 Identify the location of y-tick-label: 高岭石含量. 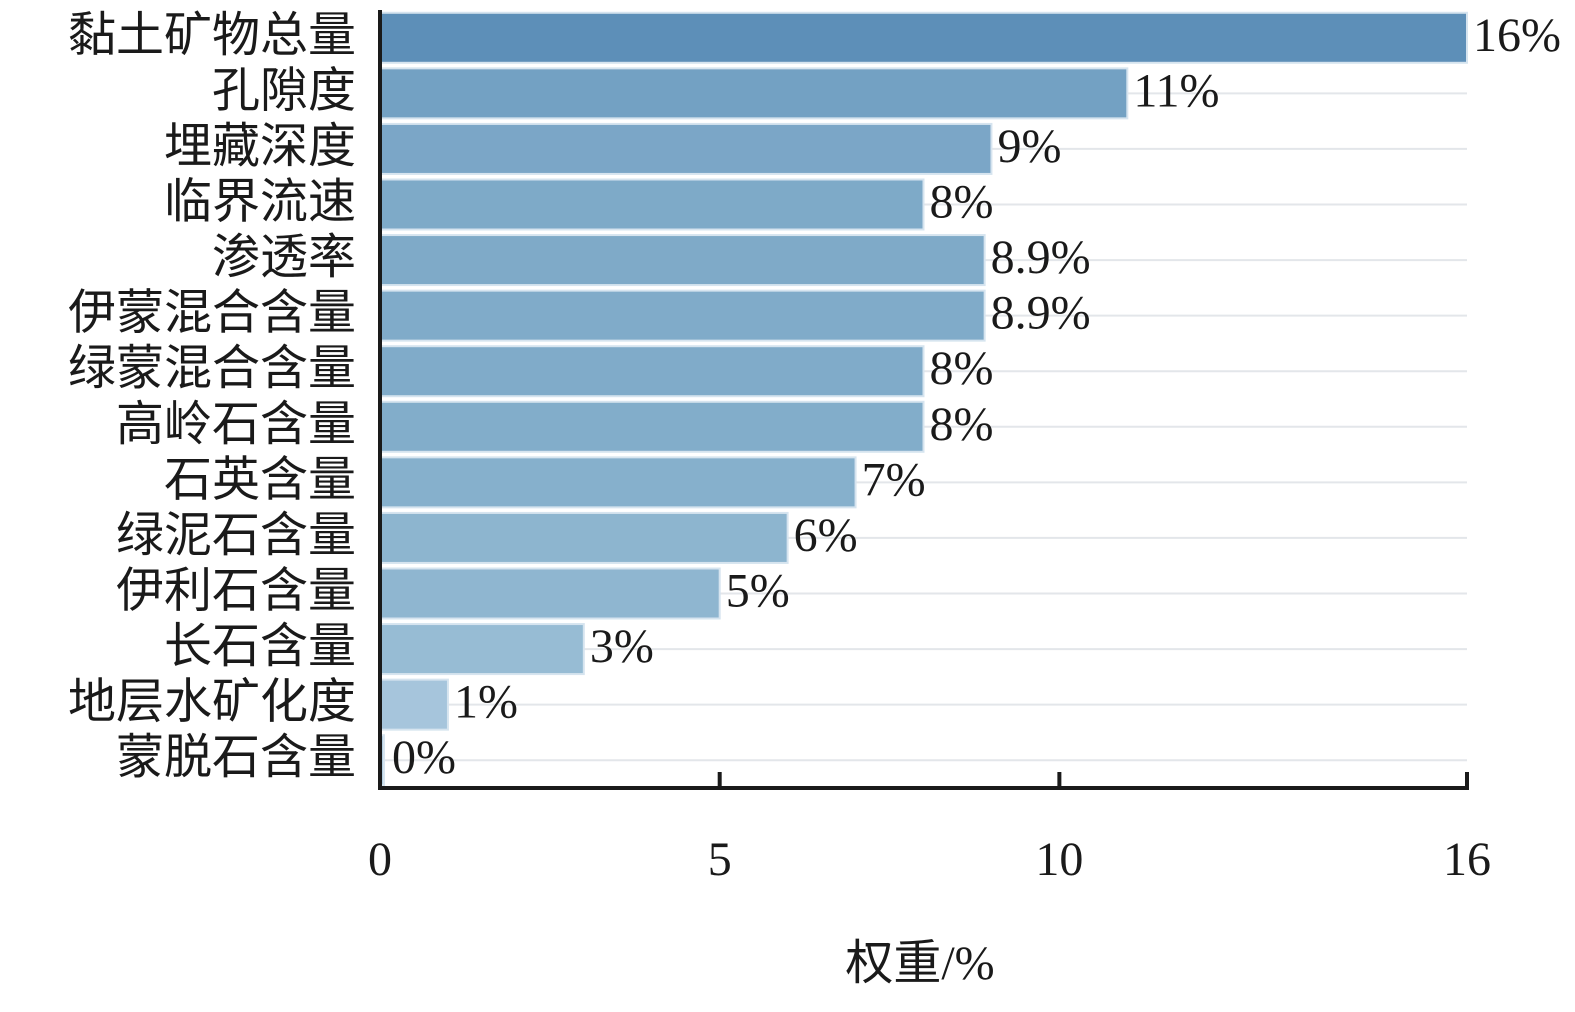
(236, 424).